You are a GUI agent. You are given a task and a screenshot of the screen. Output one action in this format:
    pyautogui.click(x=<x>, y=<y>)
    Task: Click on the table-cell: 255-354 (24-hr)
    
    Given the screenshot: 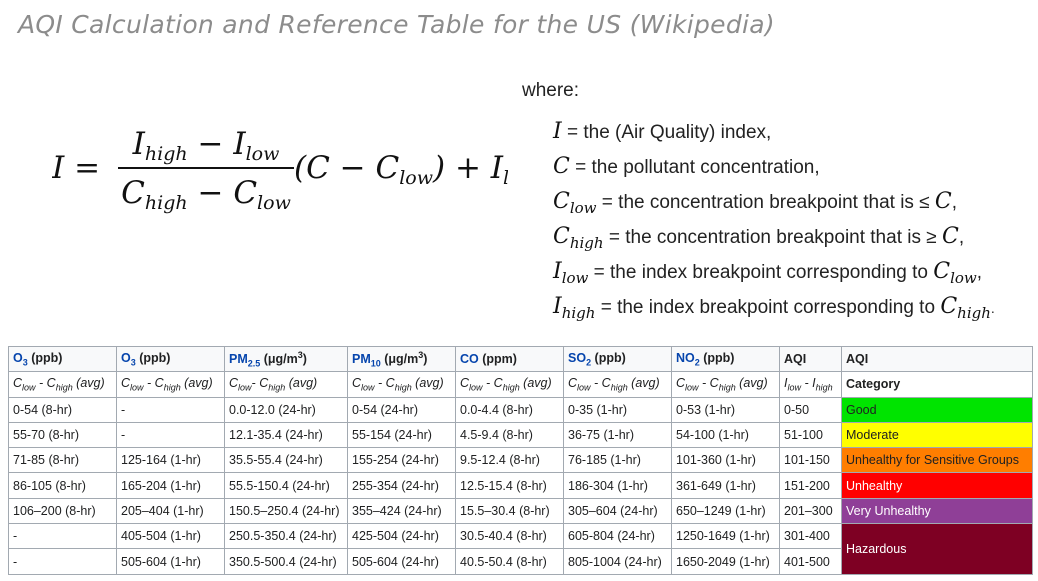 What is the action you would take?
    pyautogui.click(x=401, y=485)
    